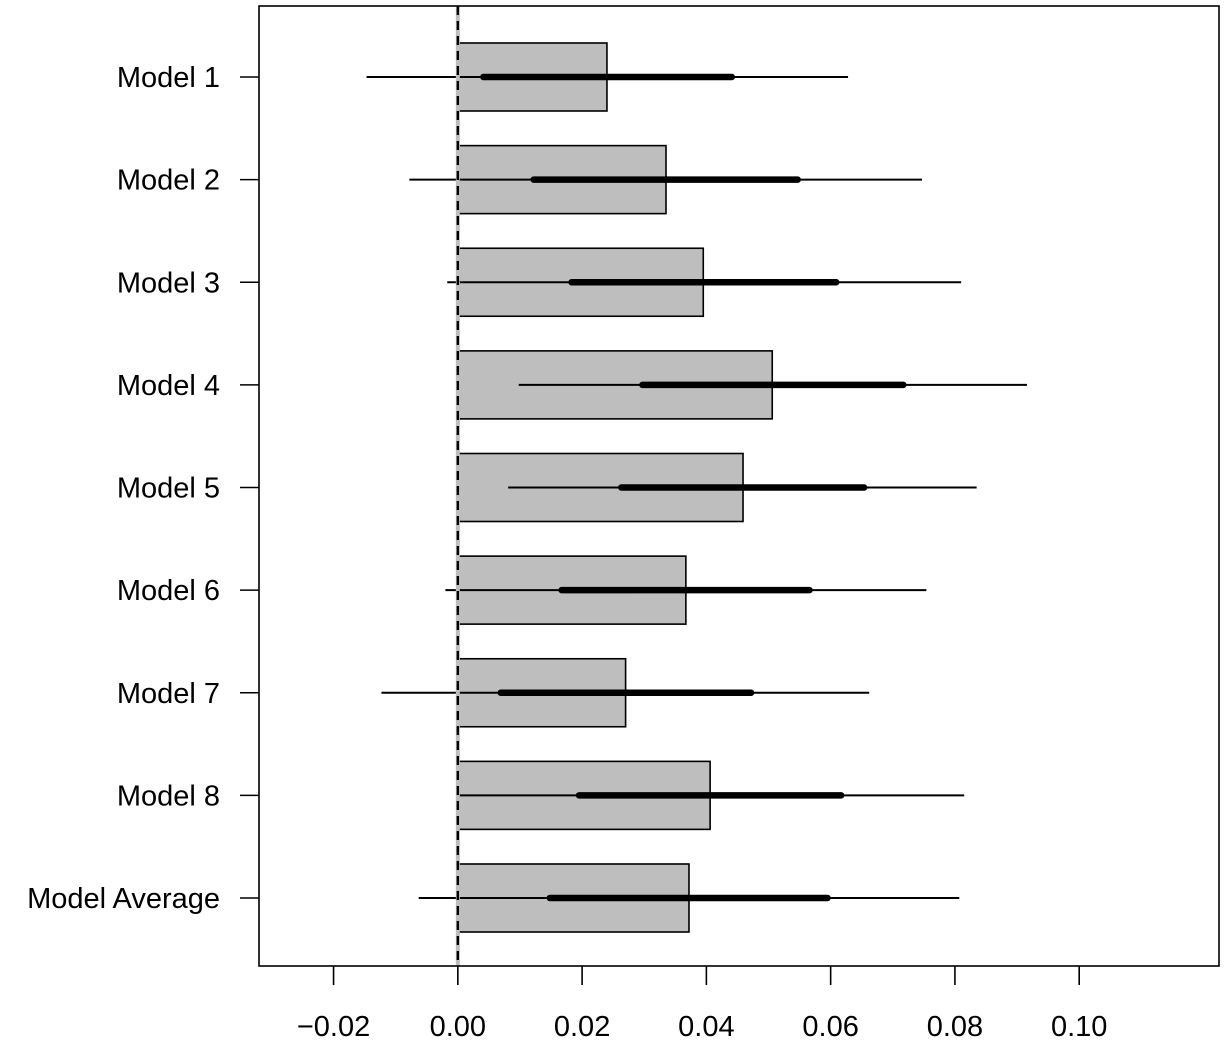 This screenshot has width=1227, height=1040. What do you see at coordinates (123, 899) in the screenshot?
I see `category-label: Model Average` at bounding box center [123, 899].